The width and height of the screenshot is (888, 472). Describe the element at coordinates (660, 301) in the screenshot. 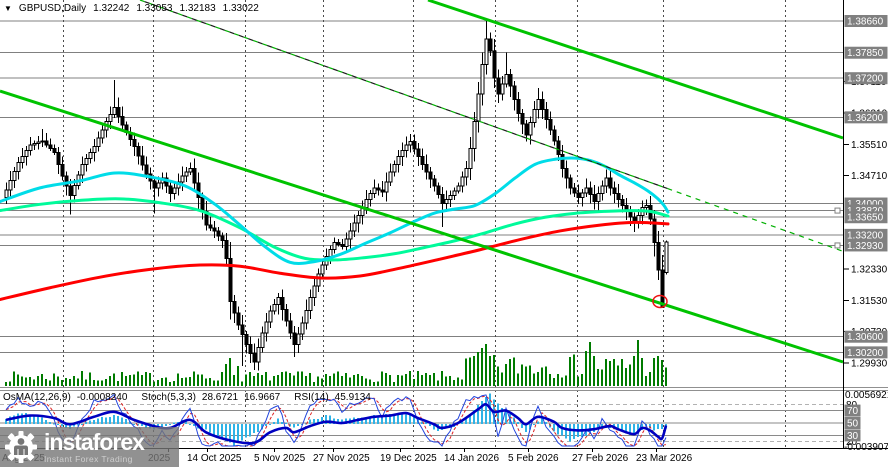

I see `red-circle-annotation` at that location.